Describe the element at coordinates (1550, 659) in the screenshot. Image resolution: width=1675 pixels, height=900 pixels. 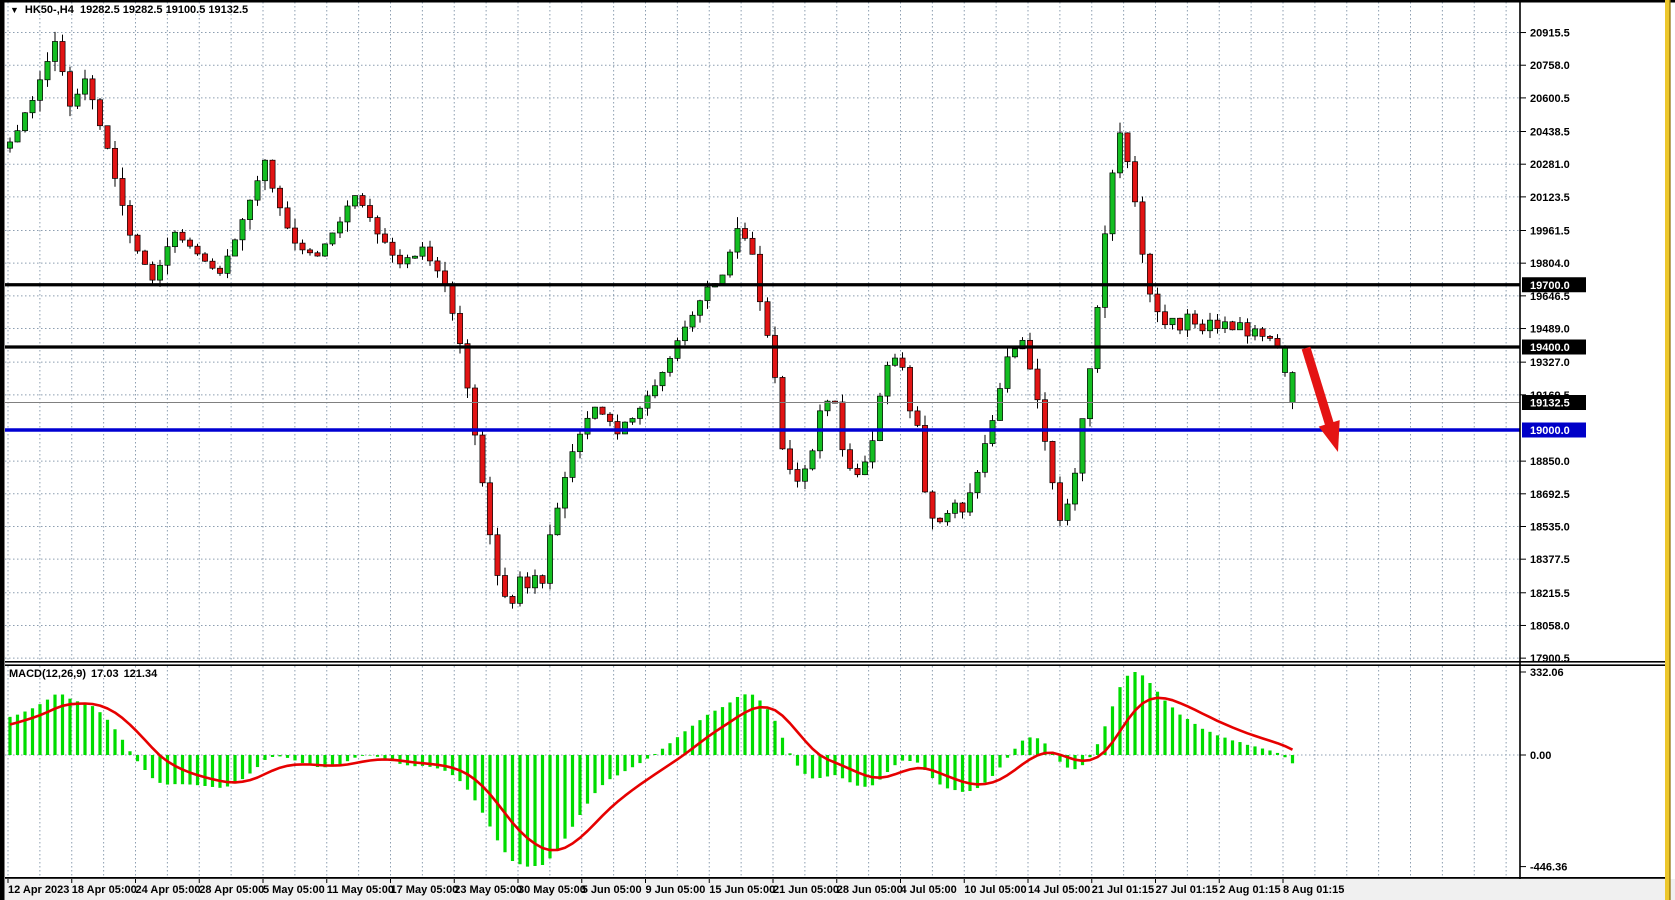
I see `price-tick-label: 17900.5` at that location.